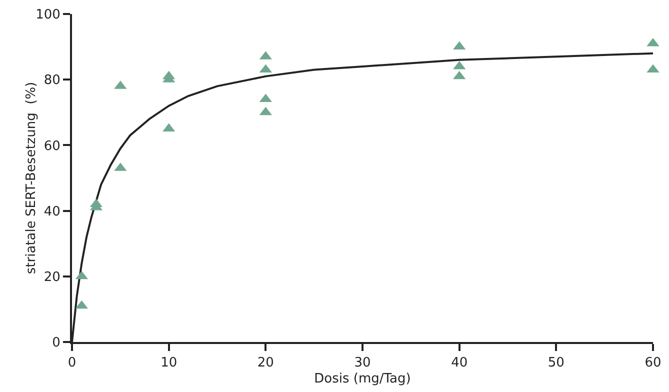  Describe the element at coordinates (52, 212) in the screenshot. I see `y-tick-label: 40` at that location.